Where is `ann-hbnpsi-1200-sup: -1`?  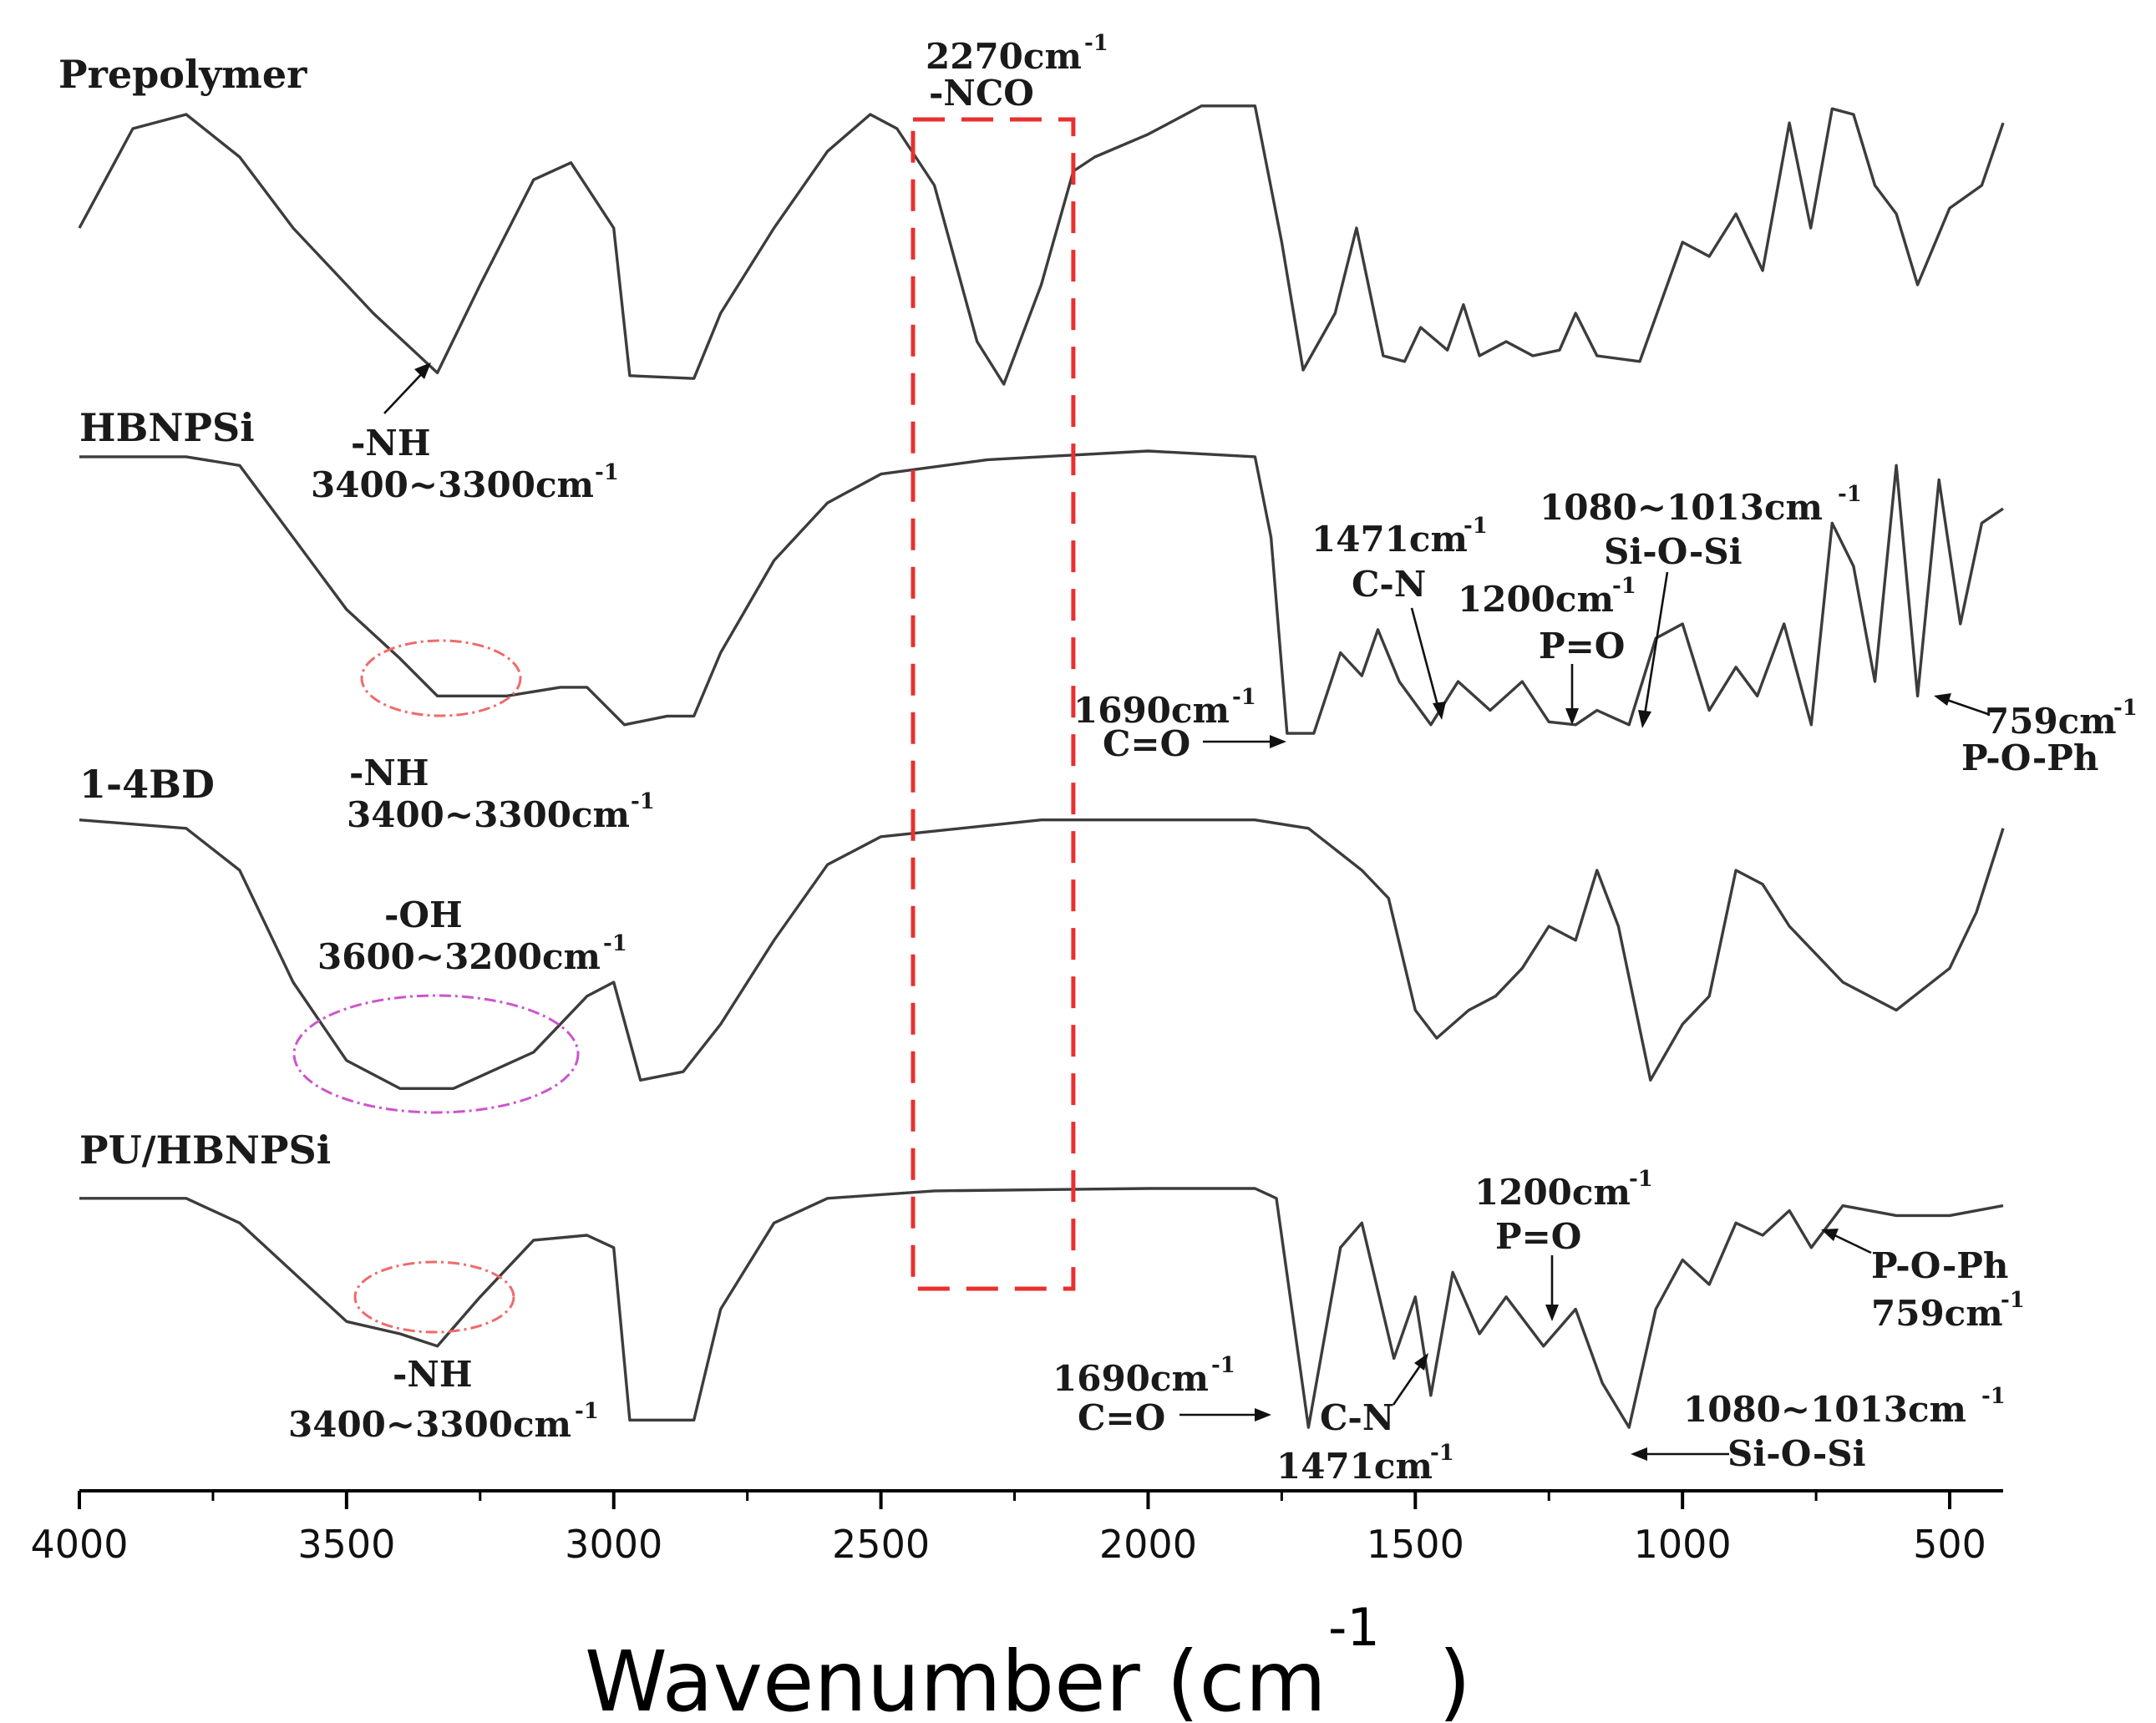
ann-hbnpsi-1200-sup: -1 is located at coordinates (1624, 586).